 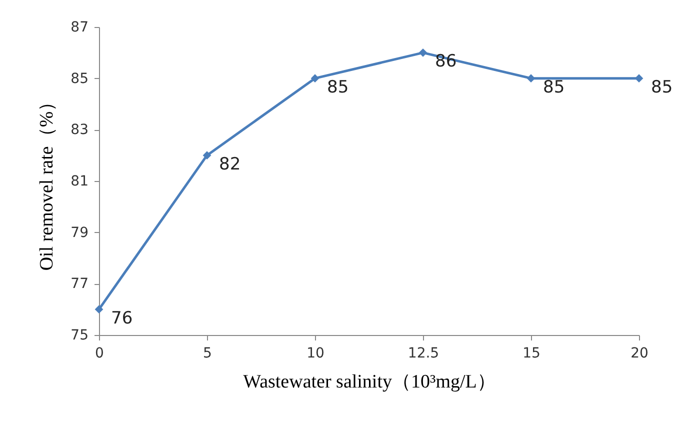 I want to click on x-tick-label: 5, so click(x=207, y=354).